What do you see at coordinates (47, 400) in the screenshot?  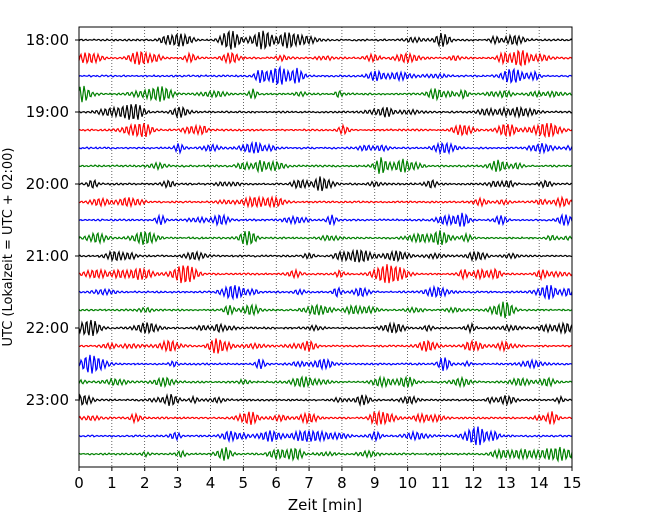 I see `y-tick-label: 23:00` at bounding box center [47, 400].